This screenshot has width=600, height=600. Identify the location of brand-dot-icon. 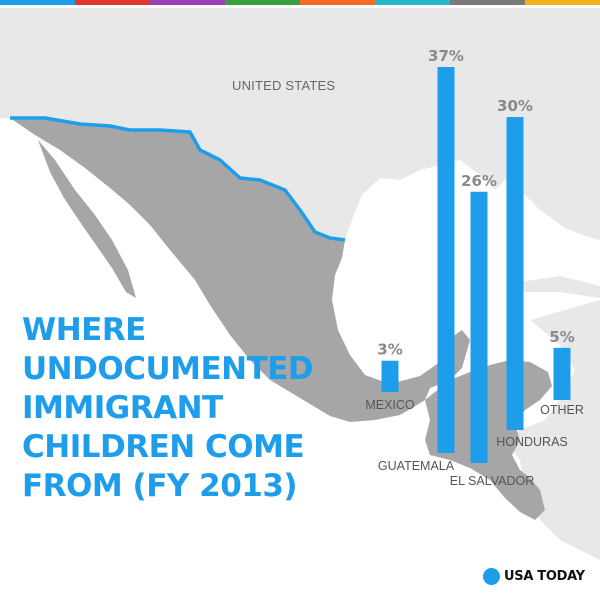
(491, 576).